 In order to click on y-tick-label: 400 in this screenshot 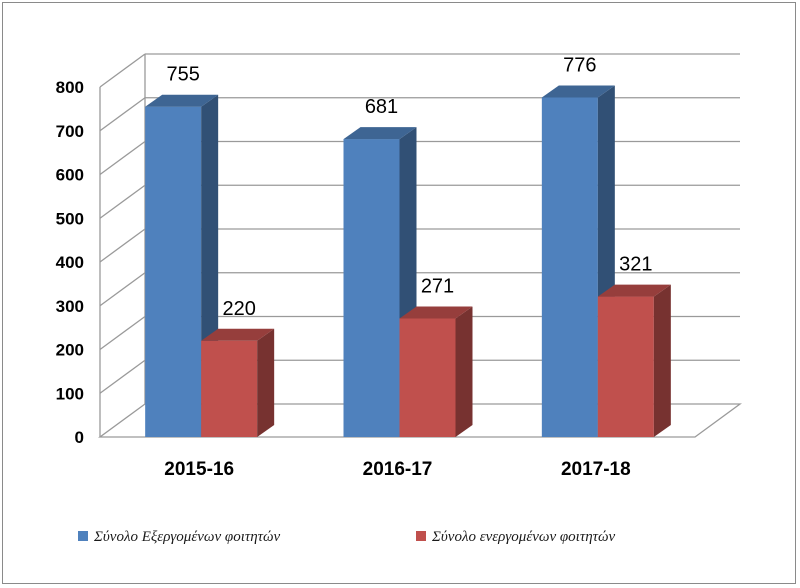, I will do `click(70, 262)`.